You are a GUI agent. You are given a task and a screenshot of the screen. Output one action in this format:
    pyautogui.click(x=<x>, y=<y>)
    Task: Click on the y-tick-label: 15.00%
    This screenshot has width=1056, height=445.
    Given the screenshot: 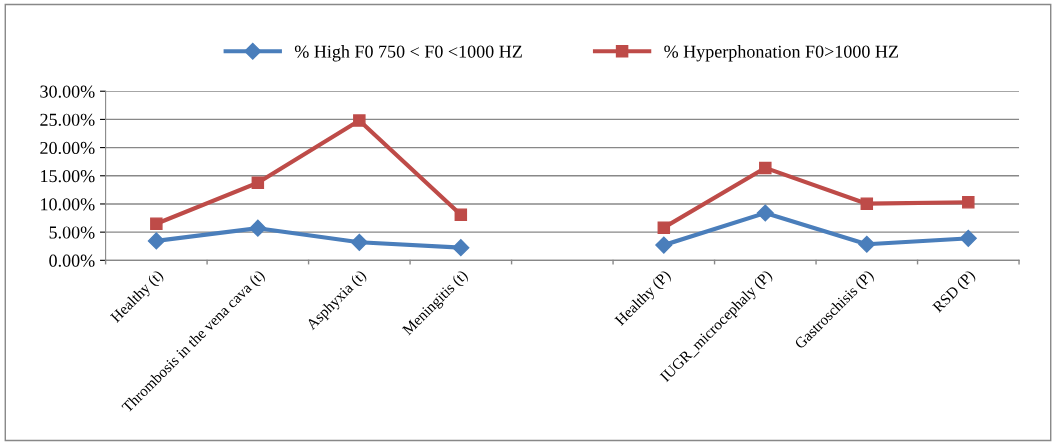 What is the action you would take?
    pyautogui.click(x=68, y=176)
    